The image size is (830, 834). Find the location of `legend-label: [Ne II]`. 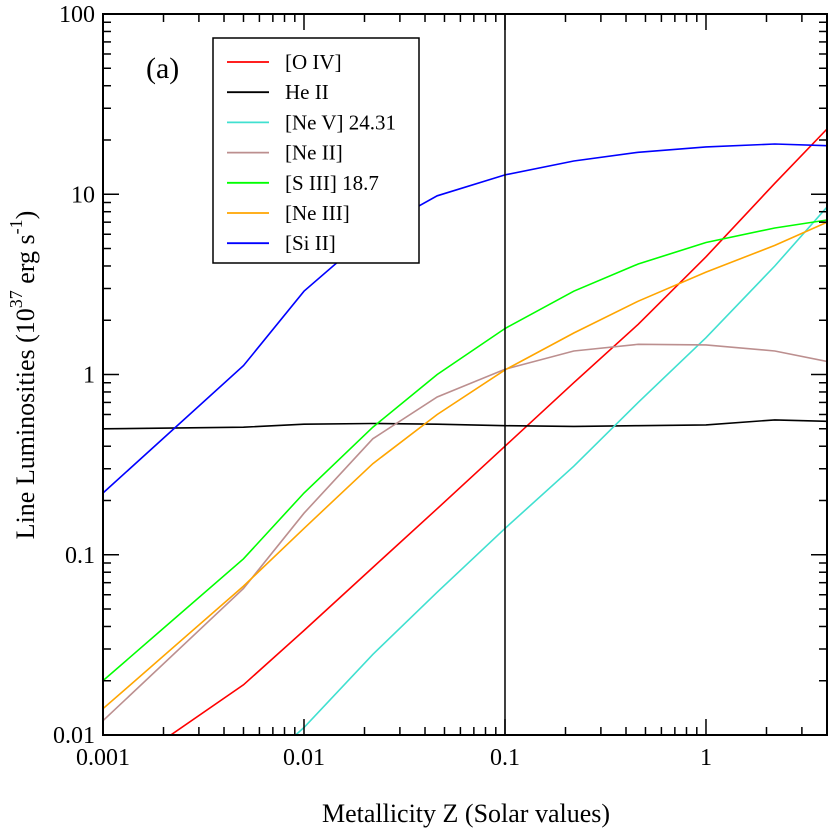

legend-label: [Ne II] is located at coordinates (314, 153).